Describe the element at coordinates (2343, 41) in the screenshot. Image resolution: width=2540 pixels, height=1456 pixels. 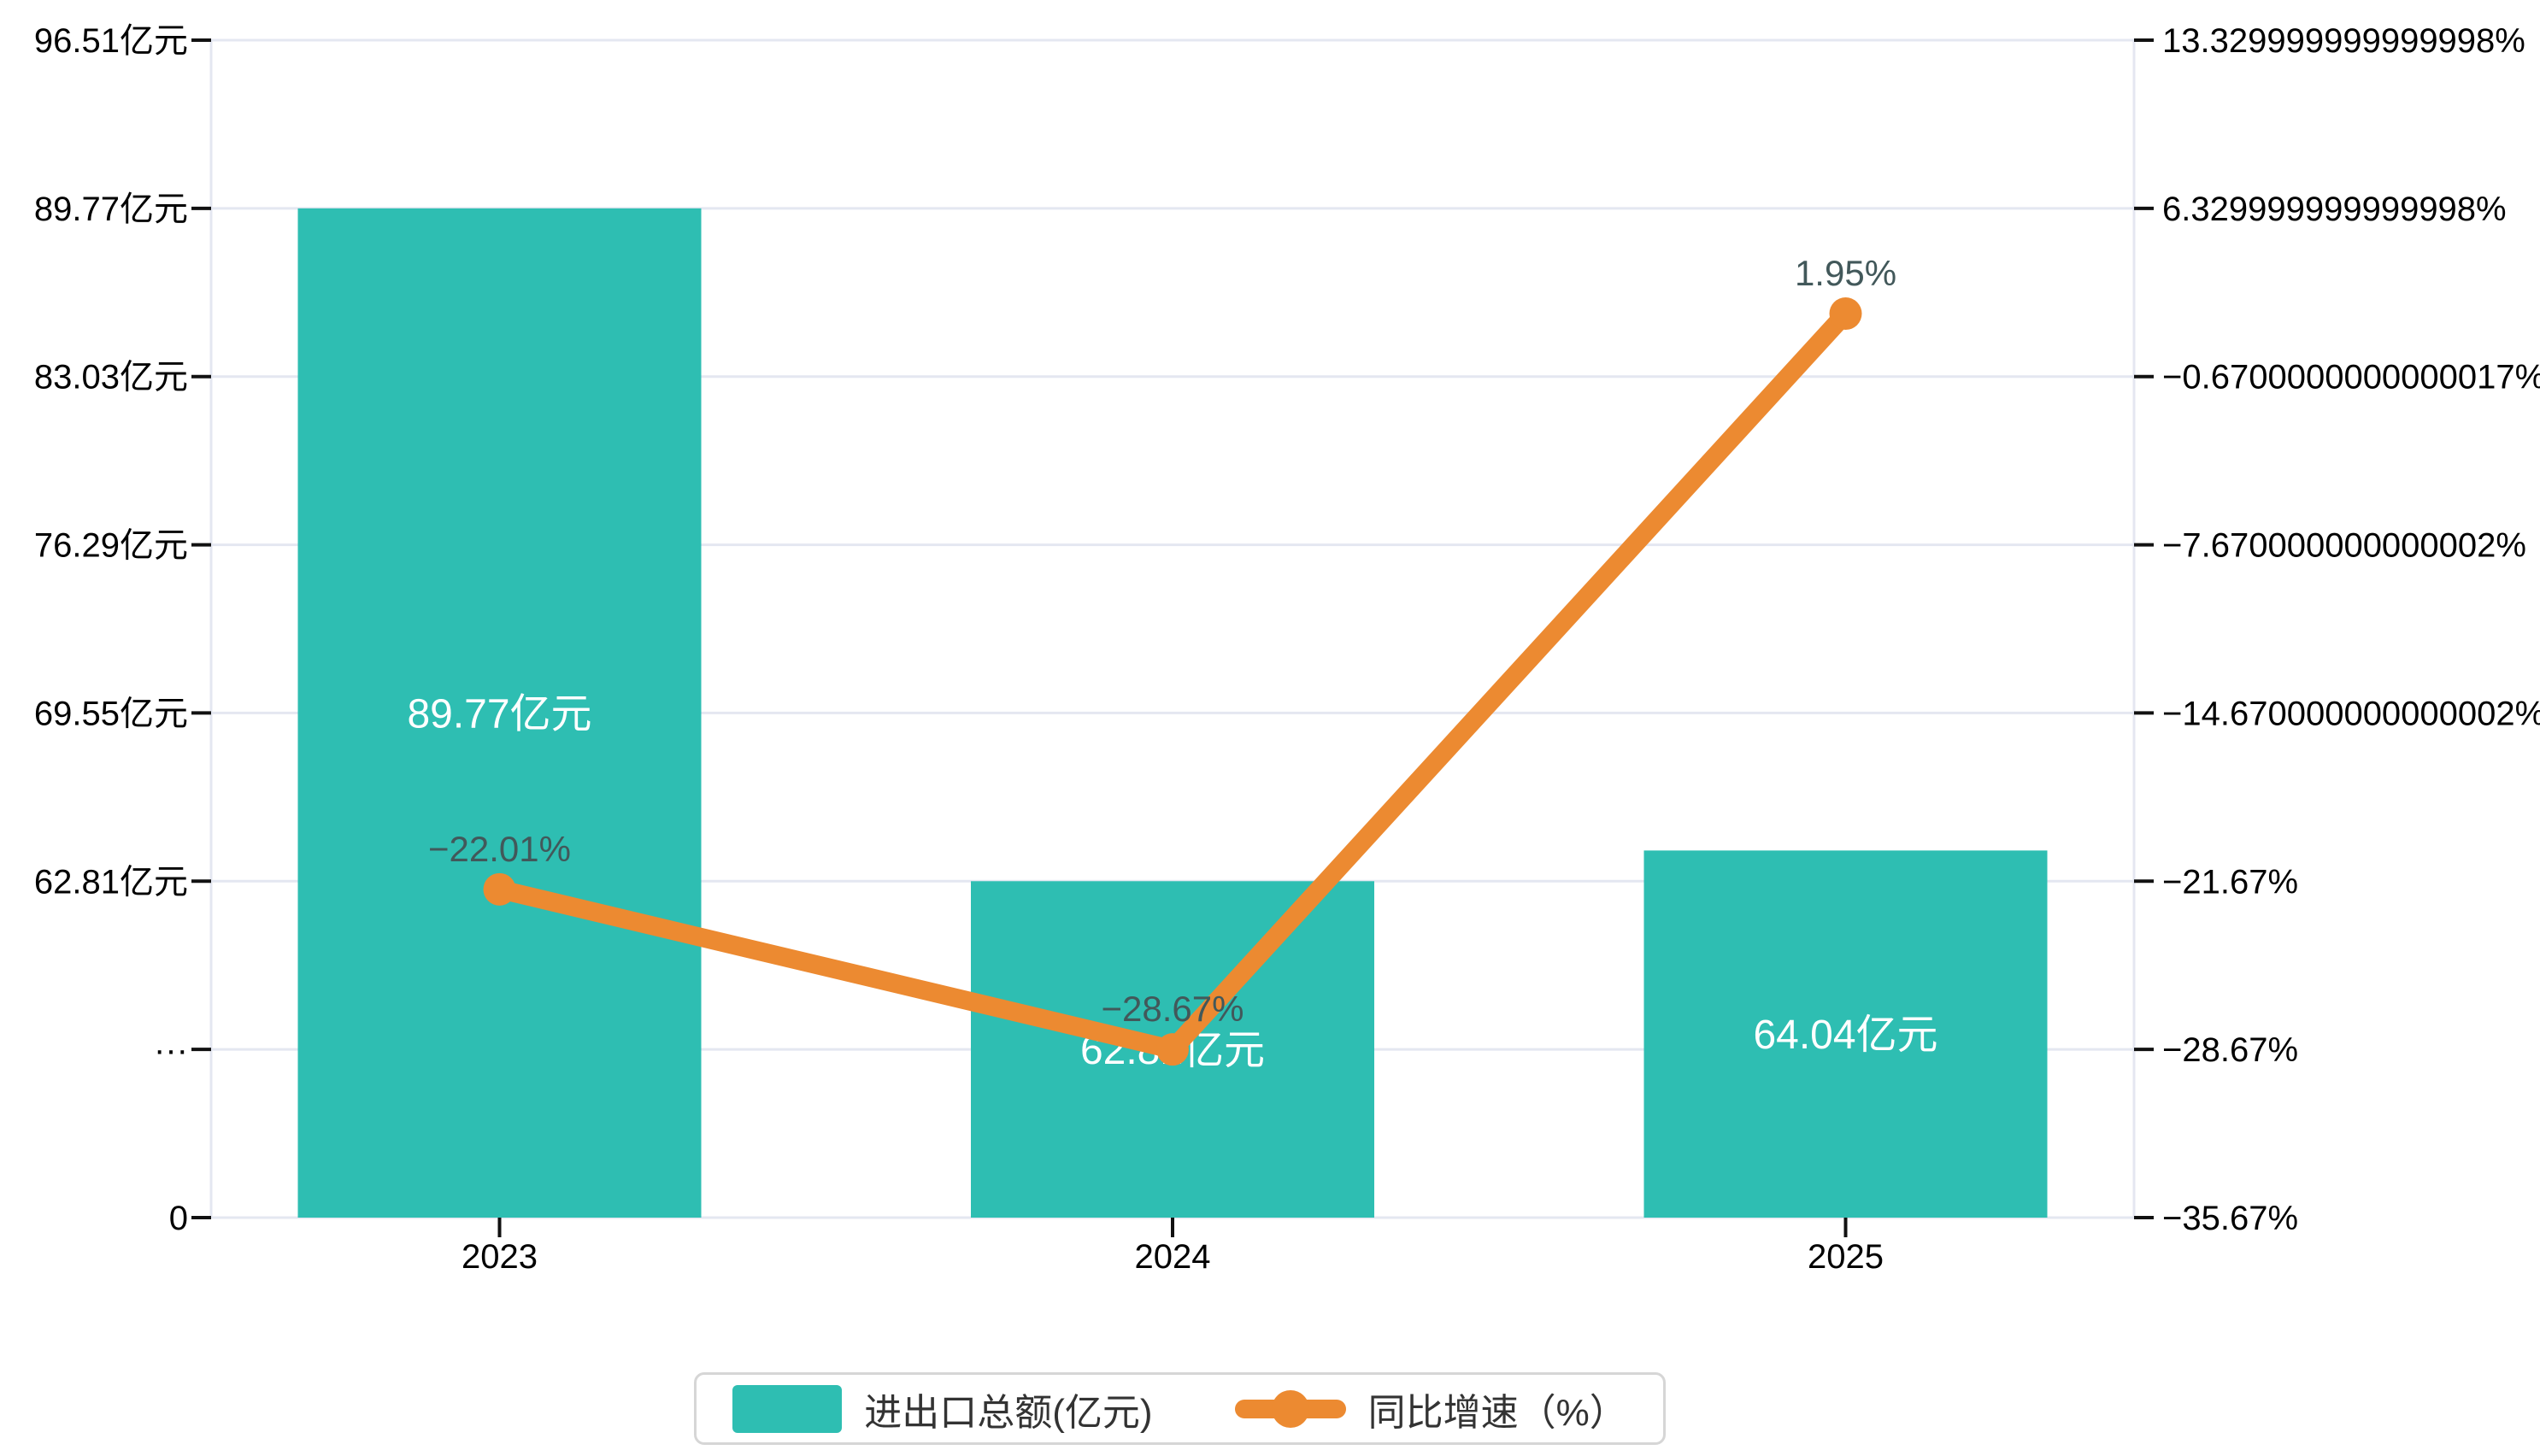
I see `right-axis-tick-label: 13.329999999999998%` at that location.